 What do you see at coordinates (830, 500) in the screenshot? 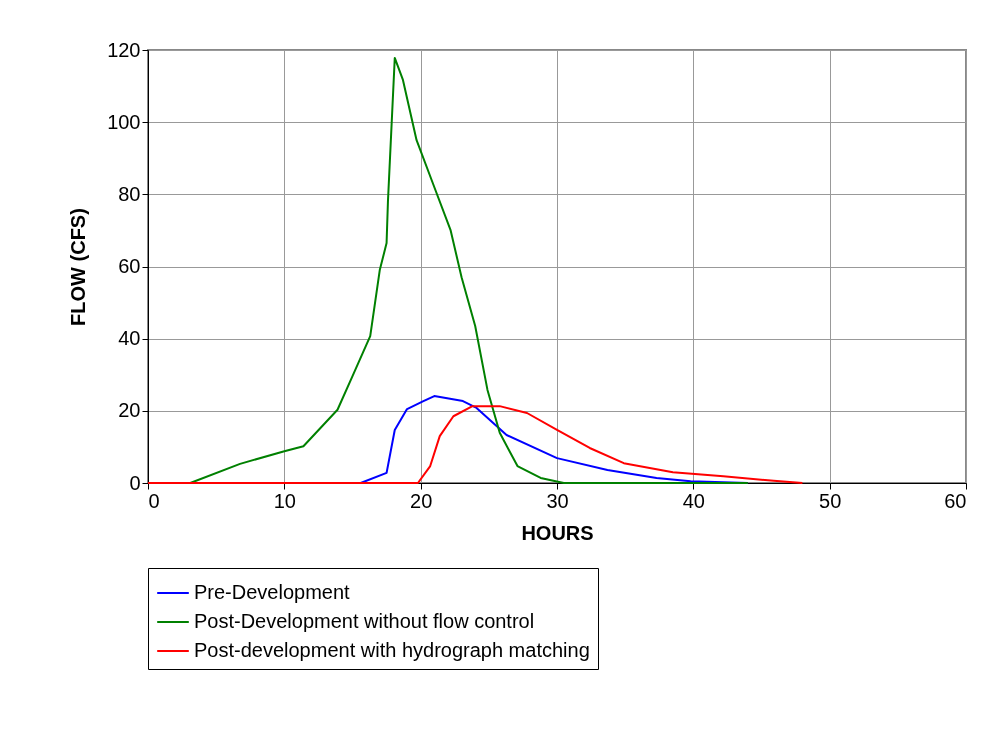
I see `x-tick-label: 50` at bounding box center [830, 500].